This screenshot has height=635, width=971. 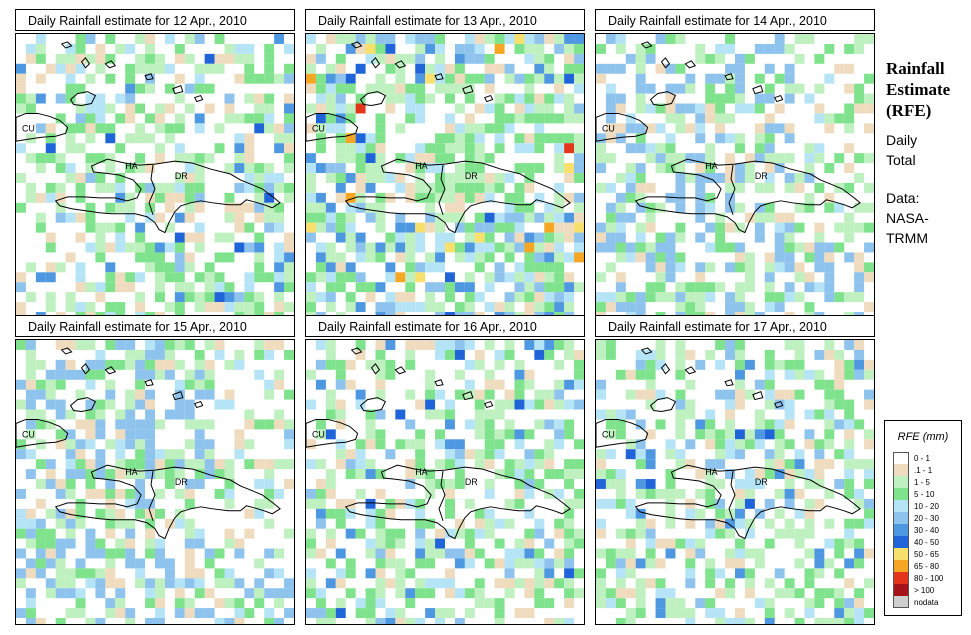 What do you see at coordinates (918, 602) in the screenshot?
I see `legend-item: nodata` at bounding box center [918, 602].